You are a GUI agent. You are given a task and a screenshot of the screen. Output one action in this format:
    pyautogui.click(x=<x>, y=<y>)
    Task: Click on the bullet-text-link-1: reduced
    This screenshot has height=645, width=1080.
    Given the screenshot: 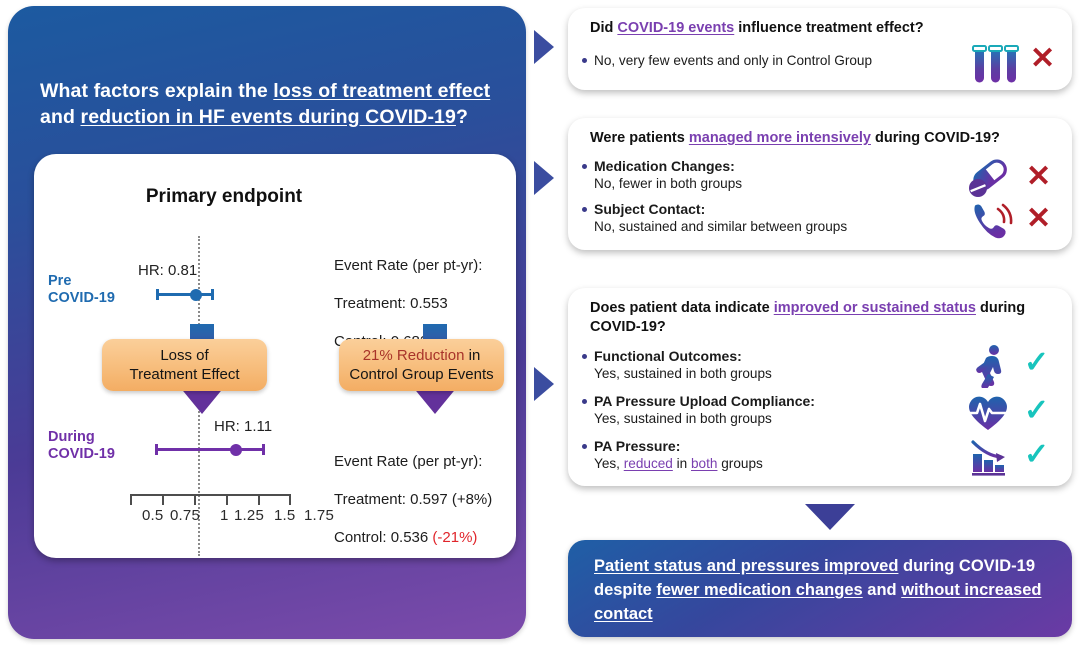 What is the action you would take?
    pyautogui.click(x=648, y=463)
    